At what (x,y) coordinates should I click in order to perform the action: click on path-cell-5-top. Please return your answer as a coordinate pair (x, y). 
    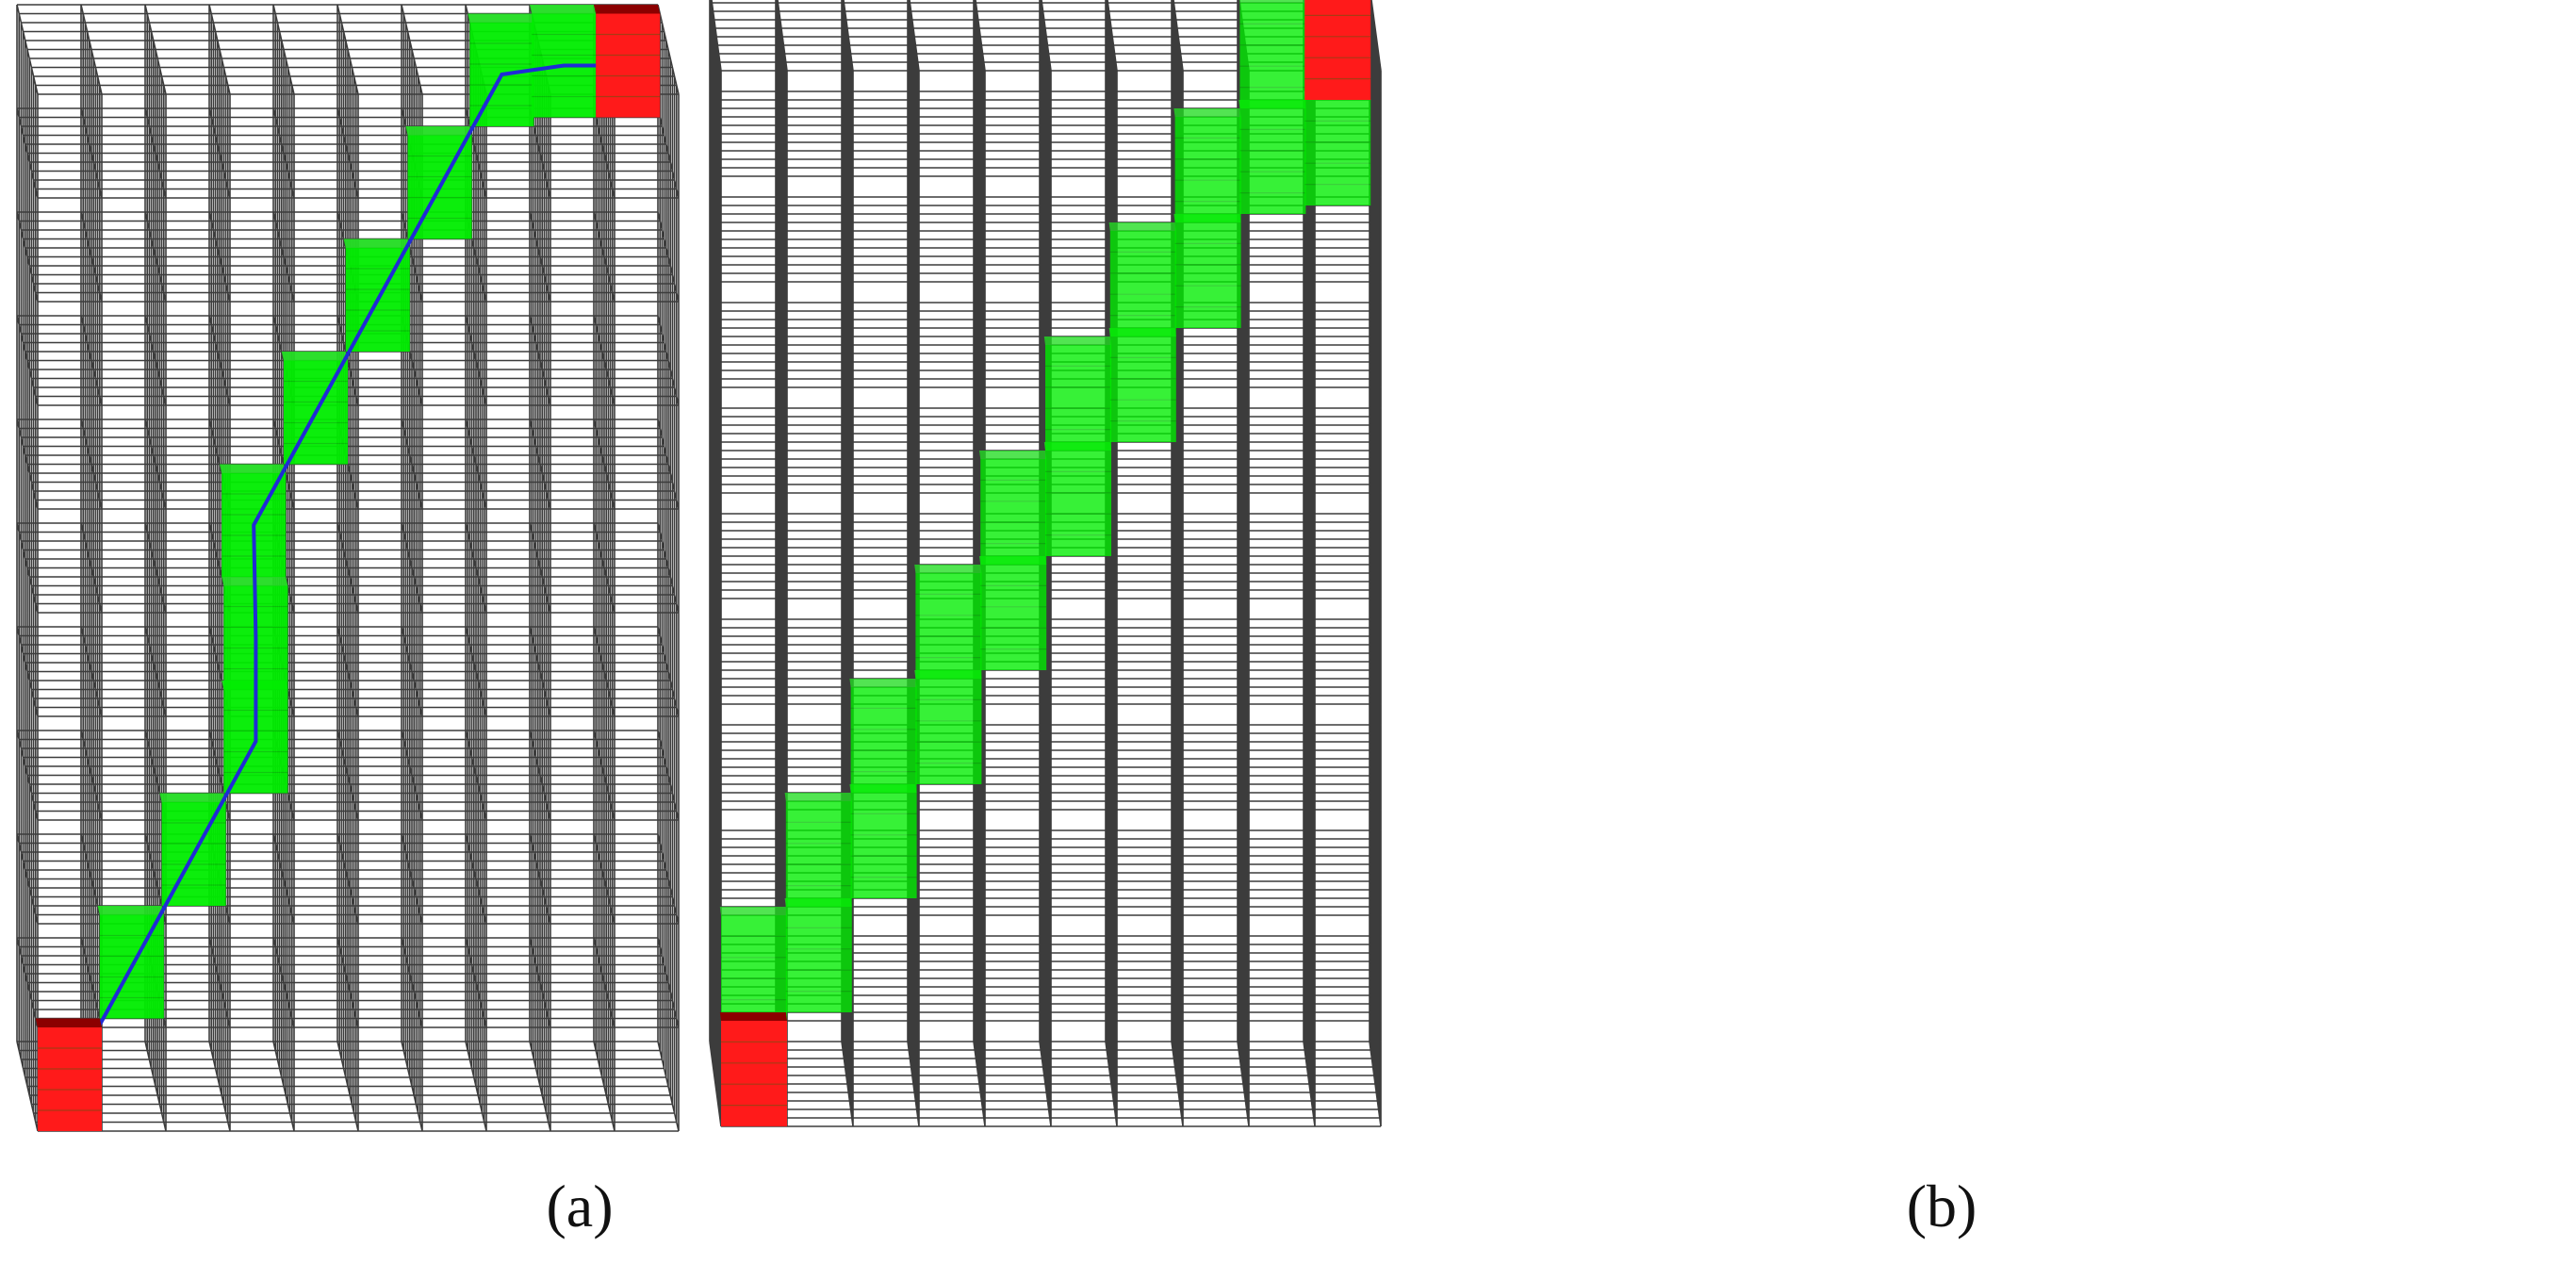
    Looking at the image, I should click on (314, 356).